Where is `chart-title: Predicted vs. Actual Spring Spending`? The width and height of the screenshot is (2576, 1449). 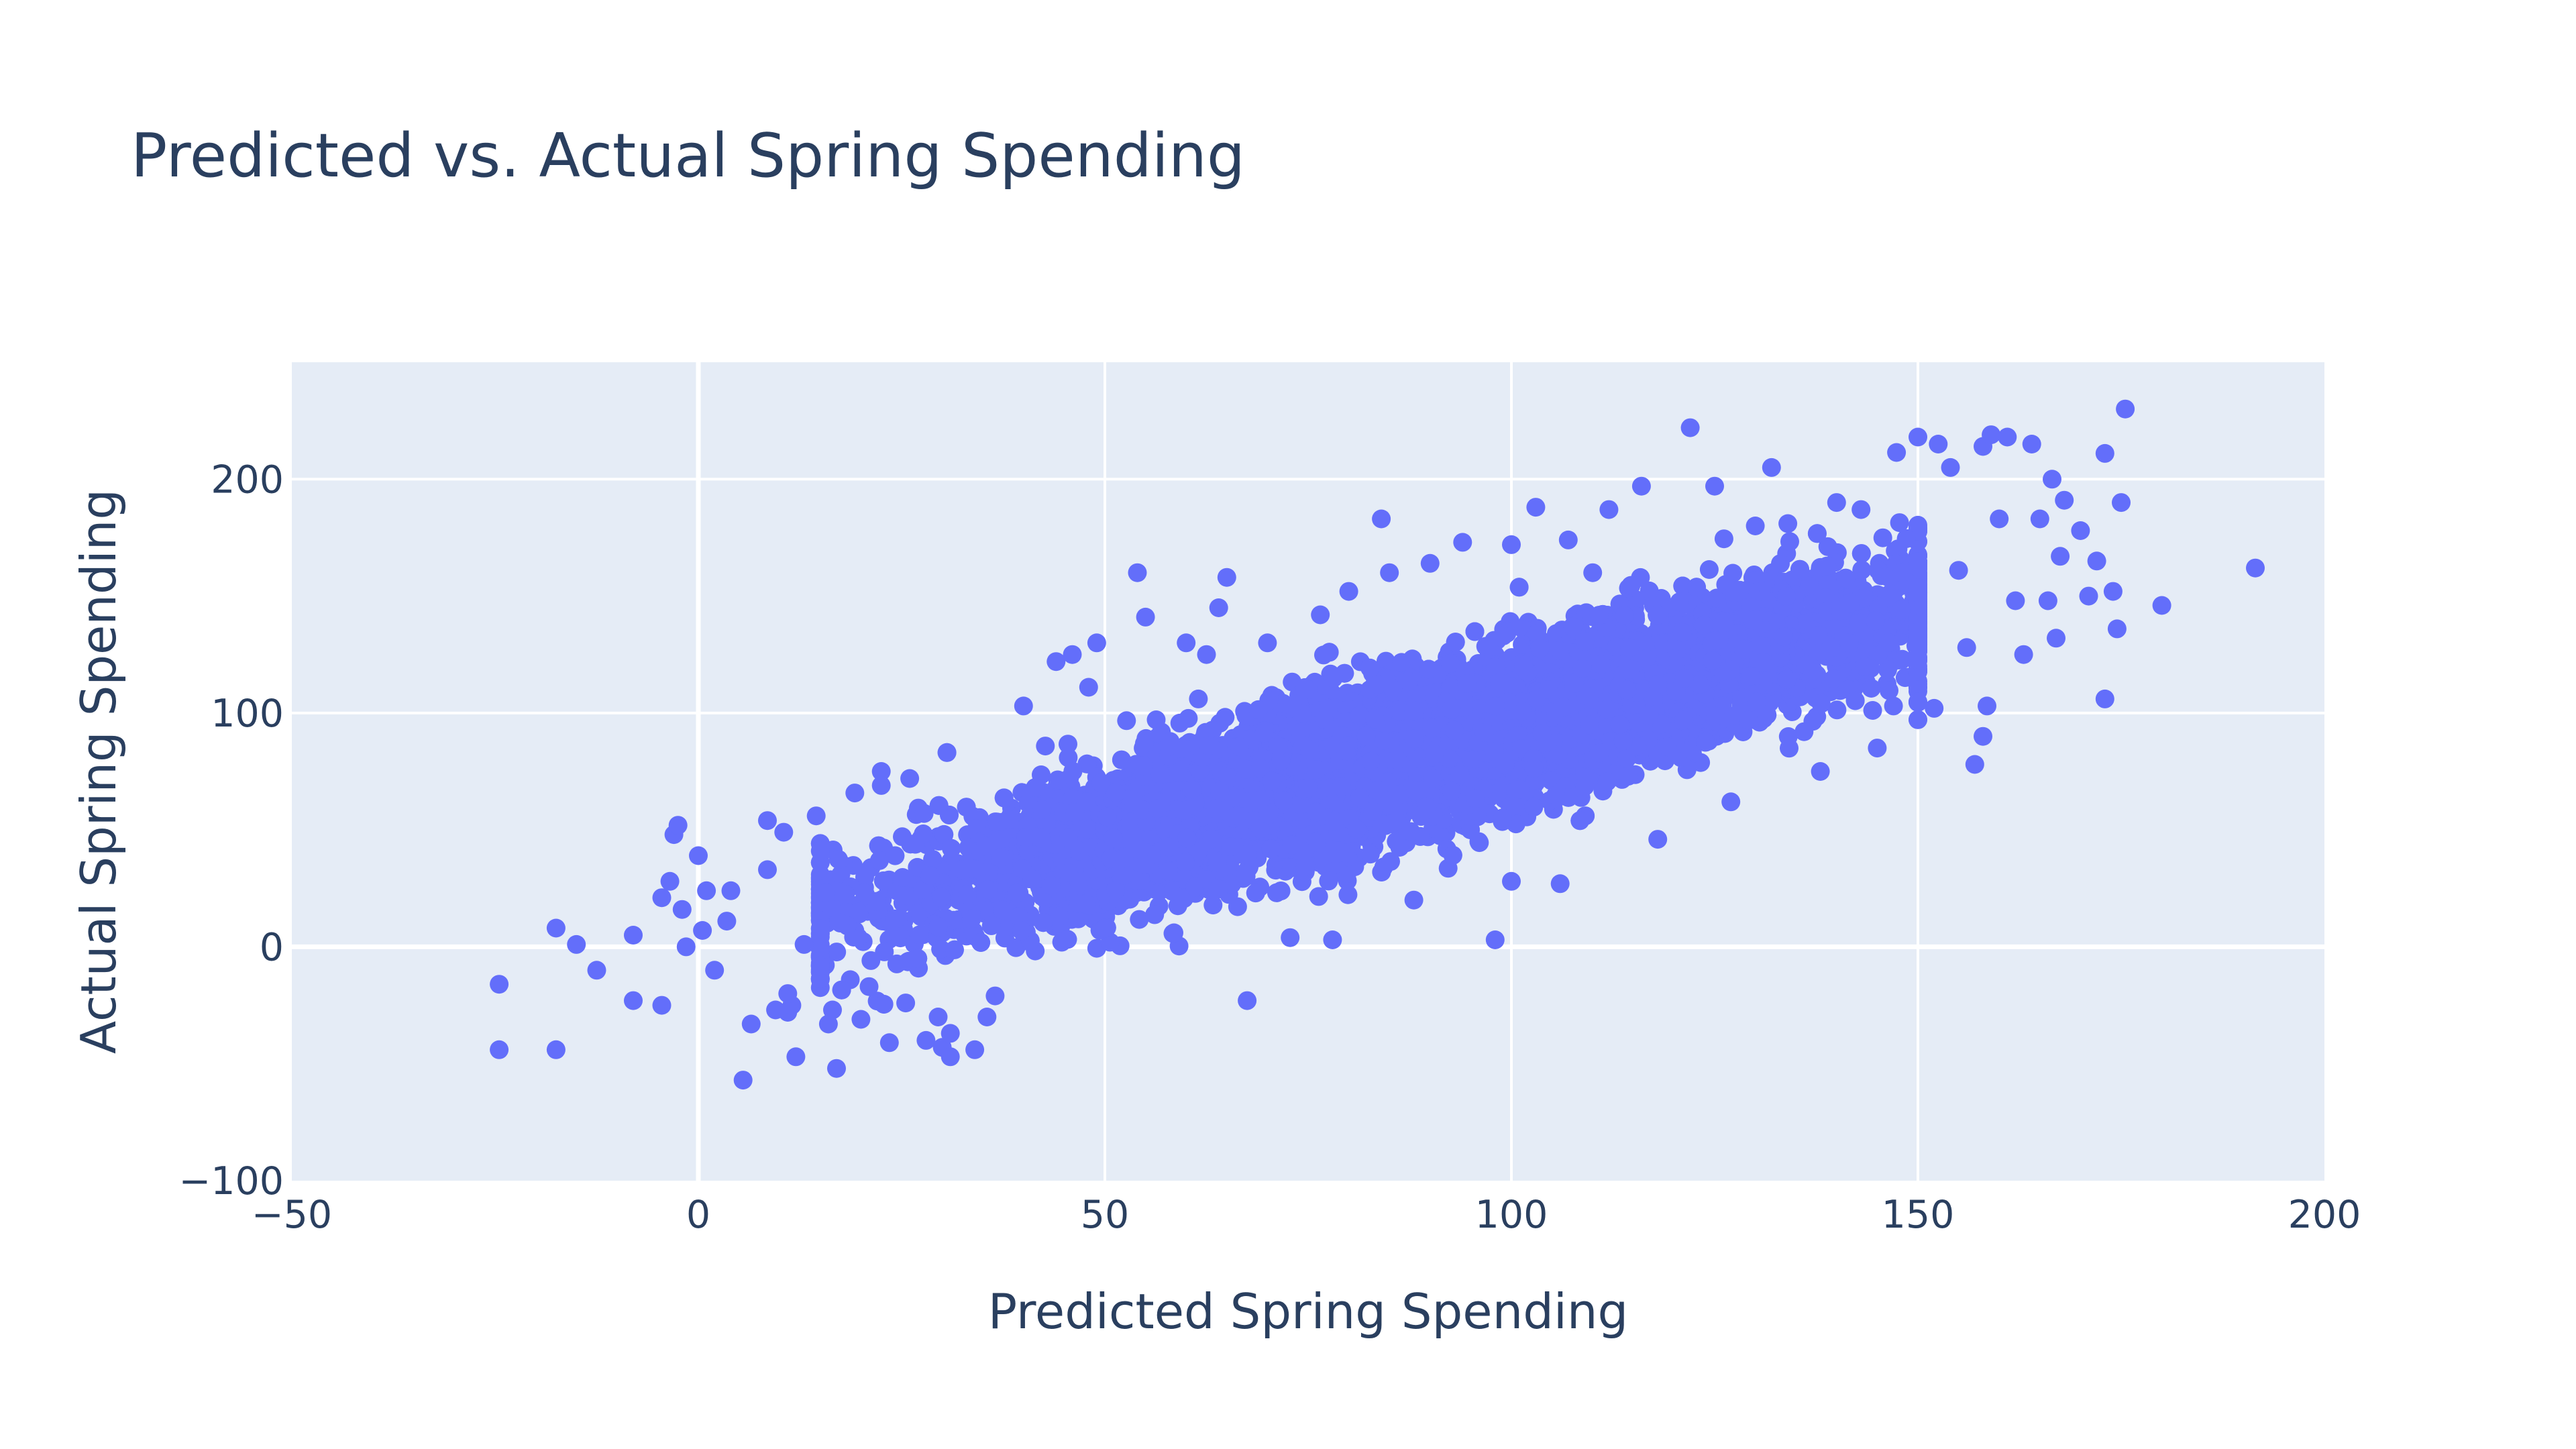 chart-title: Predicted vs. Actual Spring Spending is located at coordinates (688, 156).